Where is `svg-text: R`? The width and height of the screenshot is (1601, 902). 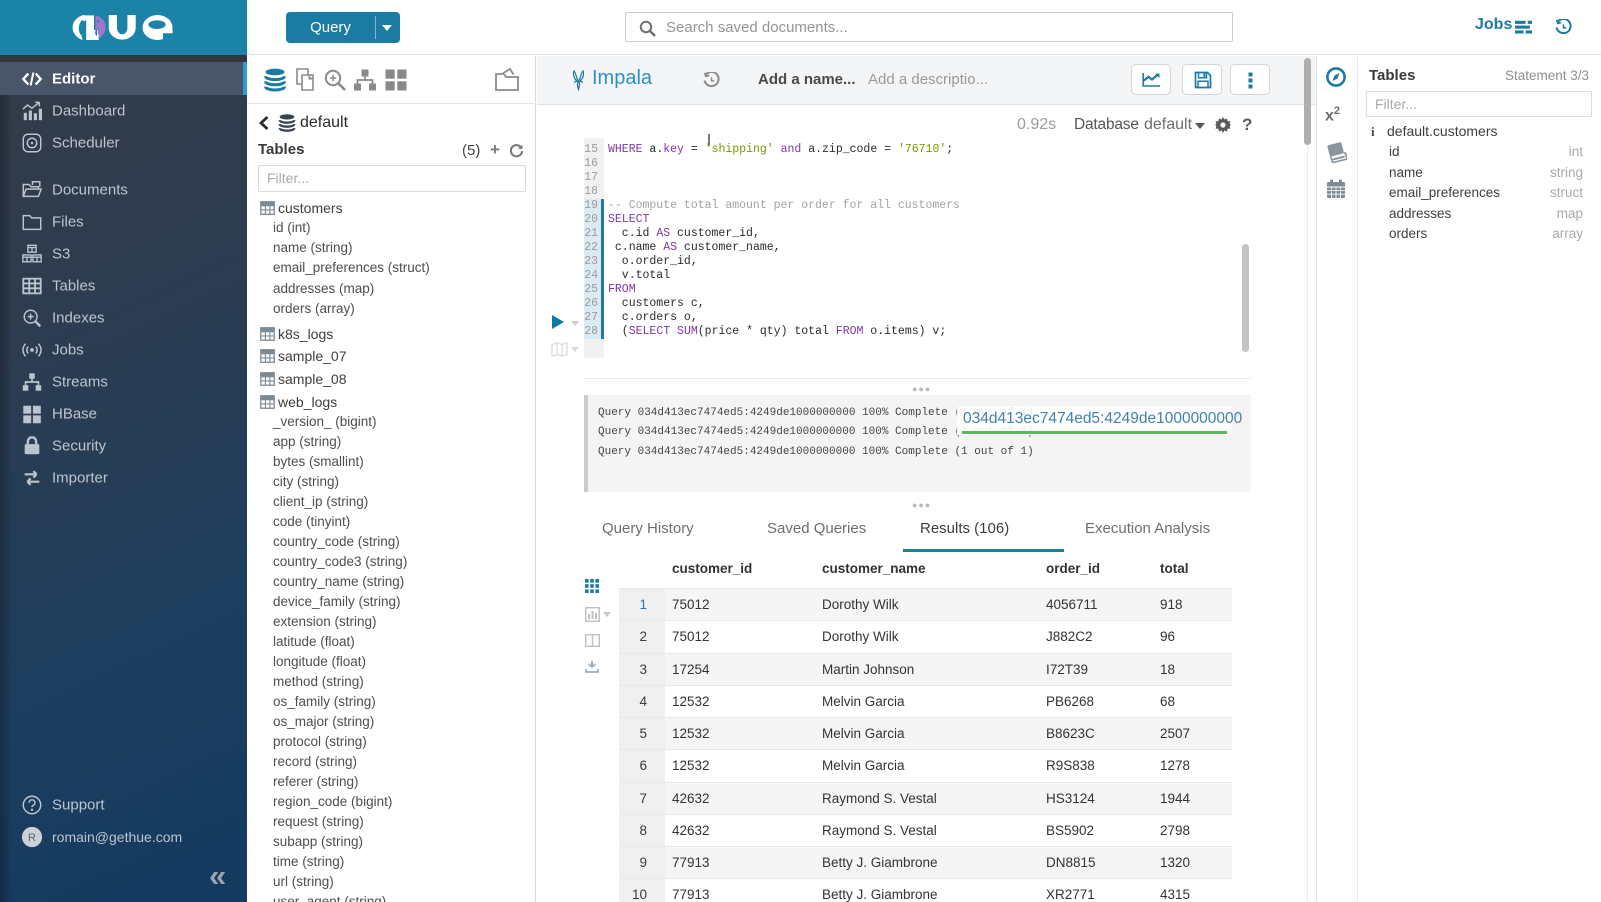 svg-text: R is located at coordinates (32, 838).